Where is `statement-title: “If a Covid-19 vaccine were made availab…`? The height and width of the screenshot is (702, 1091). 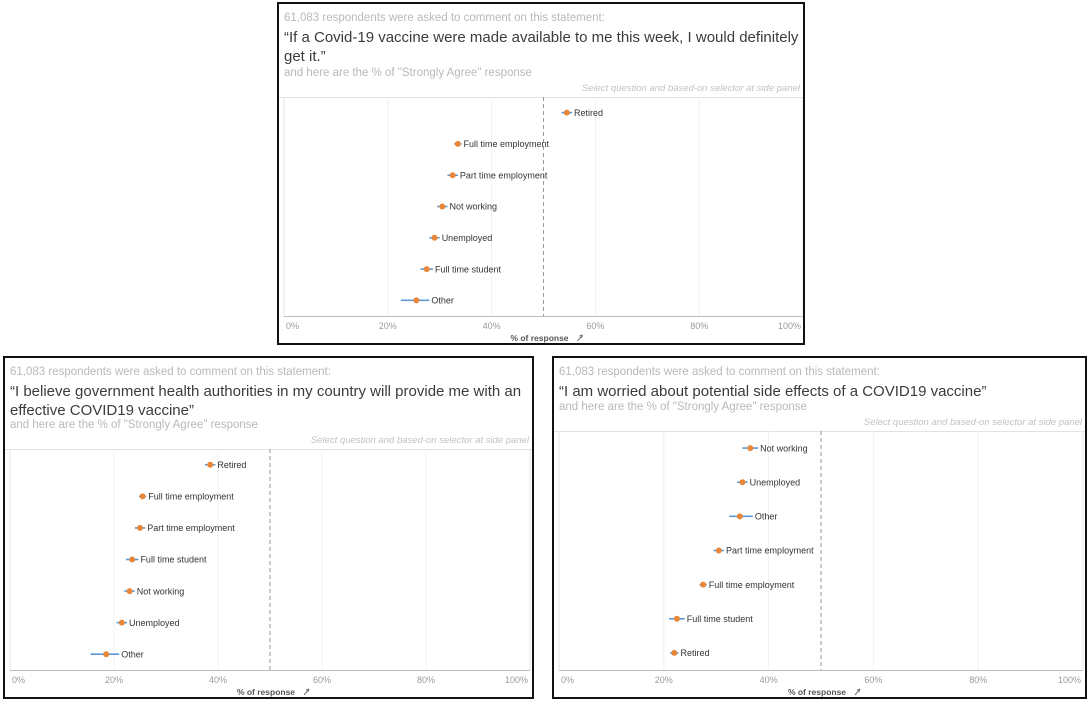
statement-title: “If a Covid-19 vaccine were made availab… is located at coordinates (541, 47).